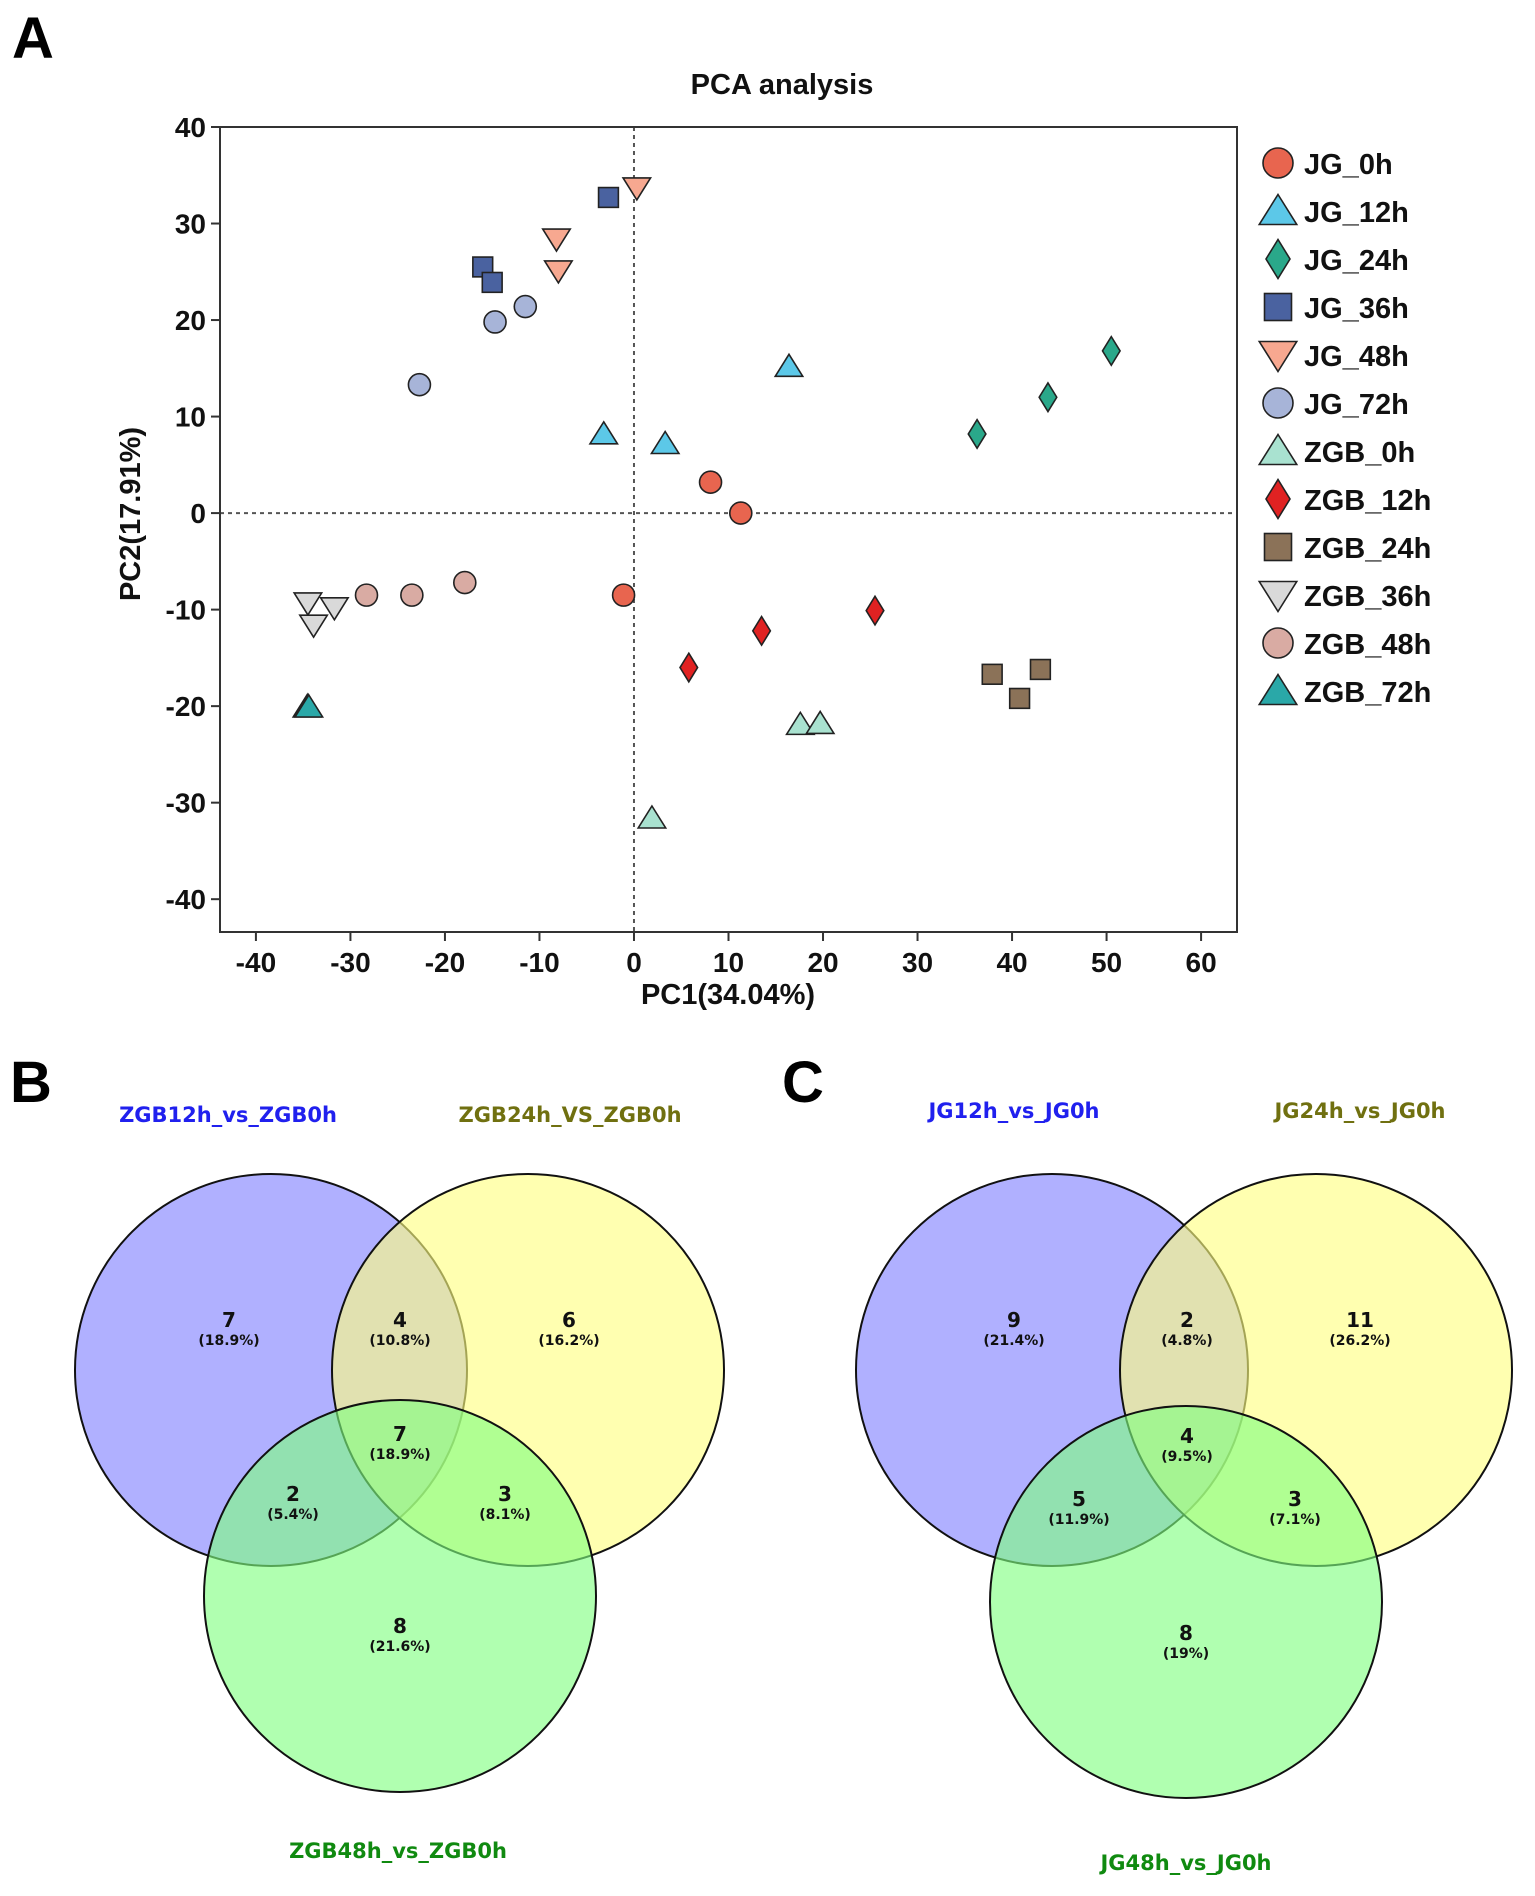 This screenshot has height=1896, width=1535. What do you see at coordinates (568, 1341) in the screenshot?
I see `venn-region-percent: (16.2%)` at bounding box center [568, 1341].